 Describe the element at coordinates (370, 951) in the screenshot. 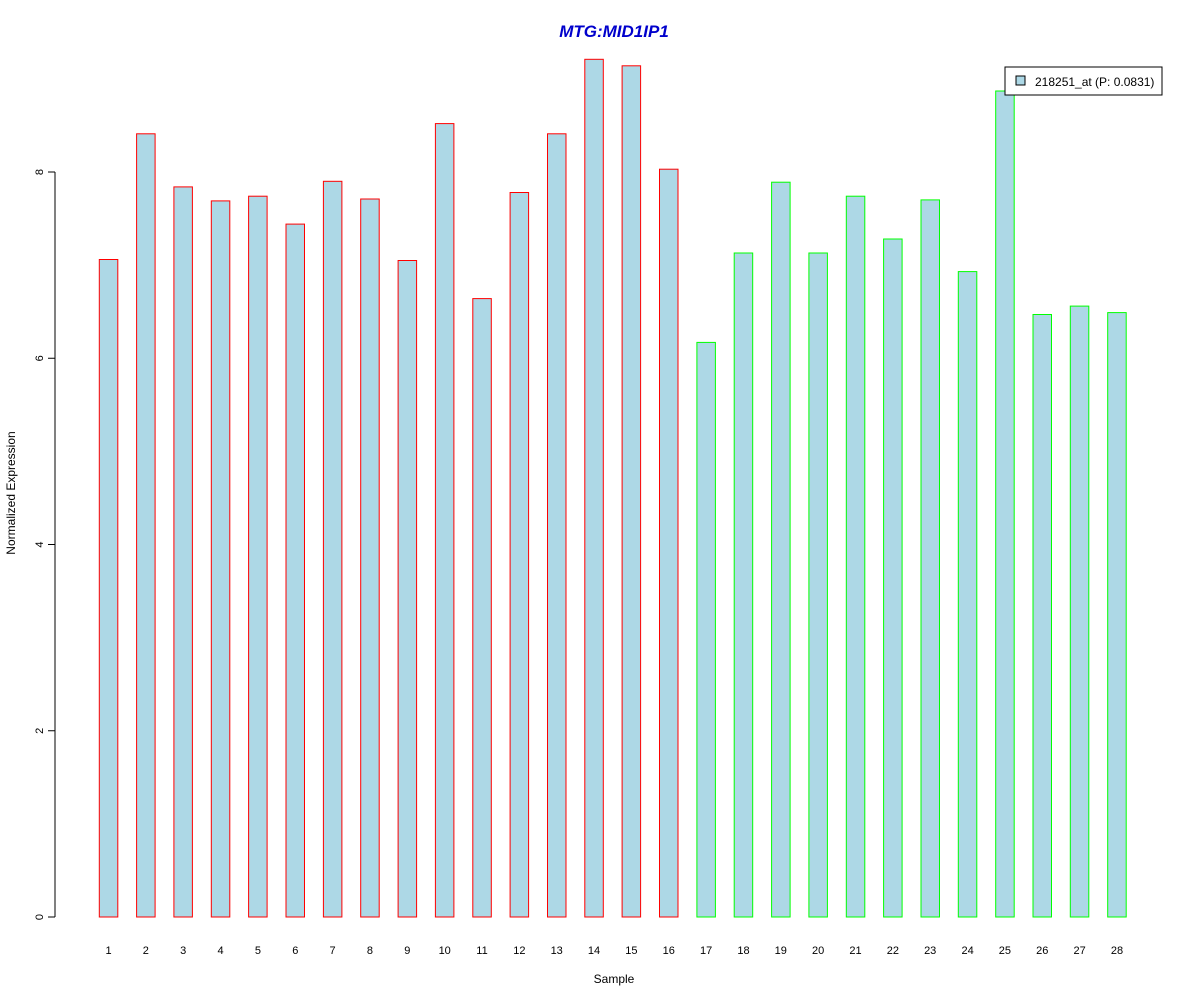

I see `x-tick-label: 8` at that location.